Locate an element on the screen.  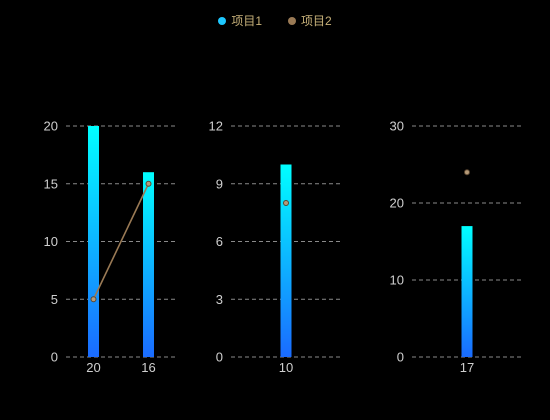
y-tick-label: 3 is located at coordinates (219, 299).